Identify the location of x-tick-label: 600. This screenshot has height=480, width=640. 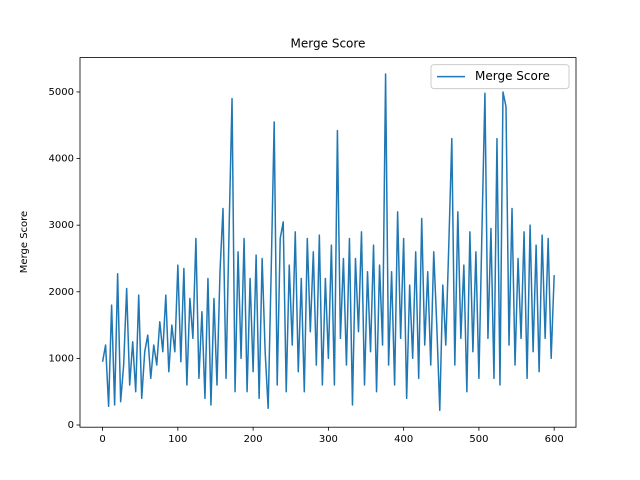
(554, 439).